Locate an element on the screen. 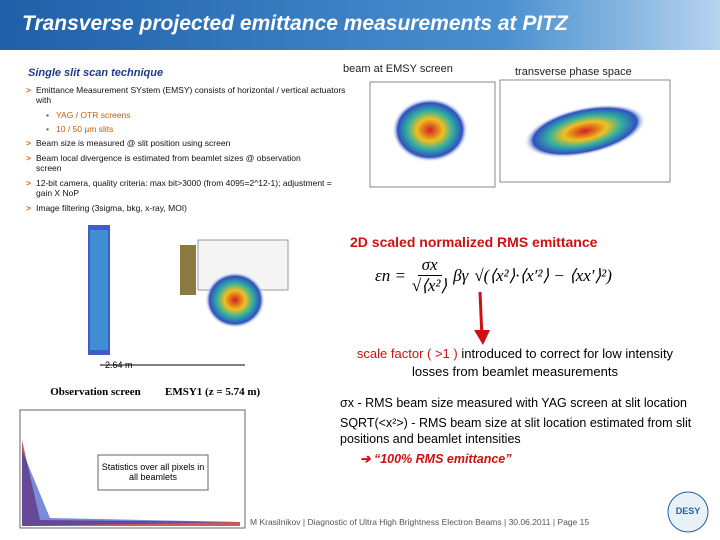 Image resolution: width=720 pixels, height=540 pixels. label: EMSY1 (z = 5.74 m) is located at coordinates (213, 392).